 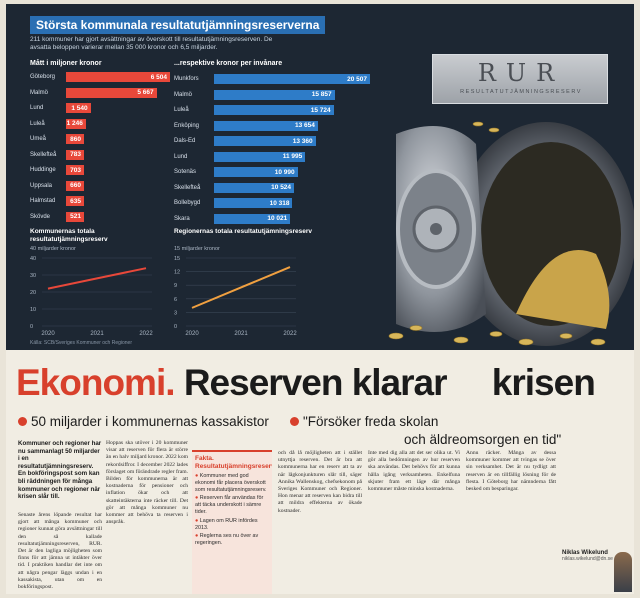 I want to click on bar-value-label: 521, so click(x=75, y=216).